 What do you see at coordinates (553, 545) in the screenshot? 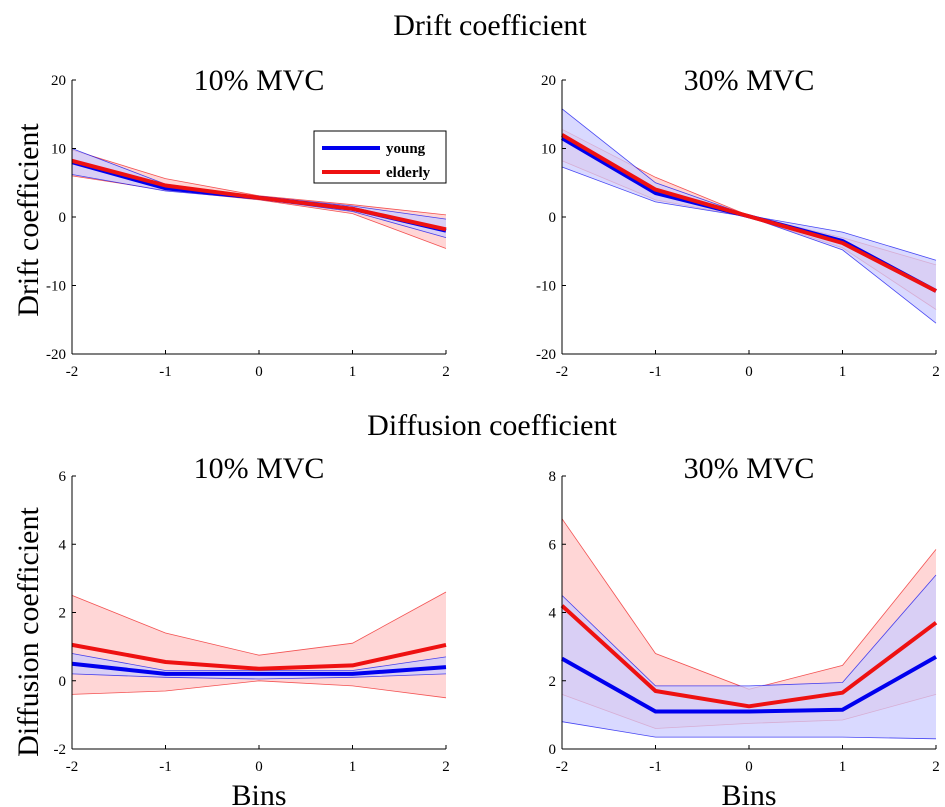
I see `panel-4-ytick-label: 6` at bounding box center [553, 545].